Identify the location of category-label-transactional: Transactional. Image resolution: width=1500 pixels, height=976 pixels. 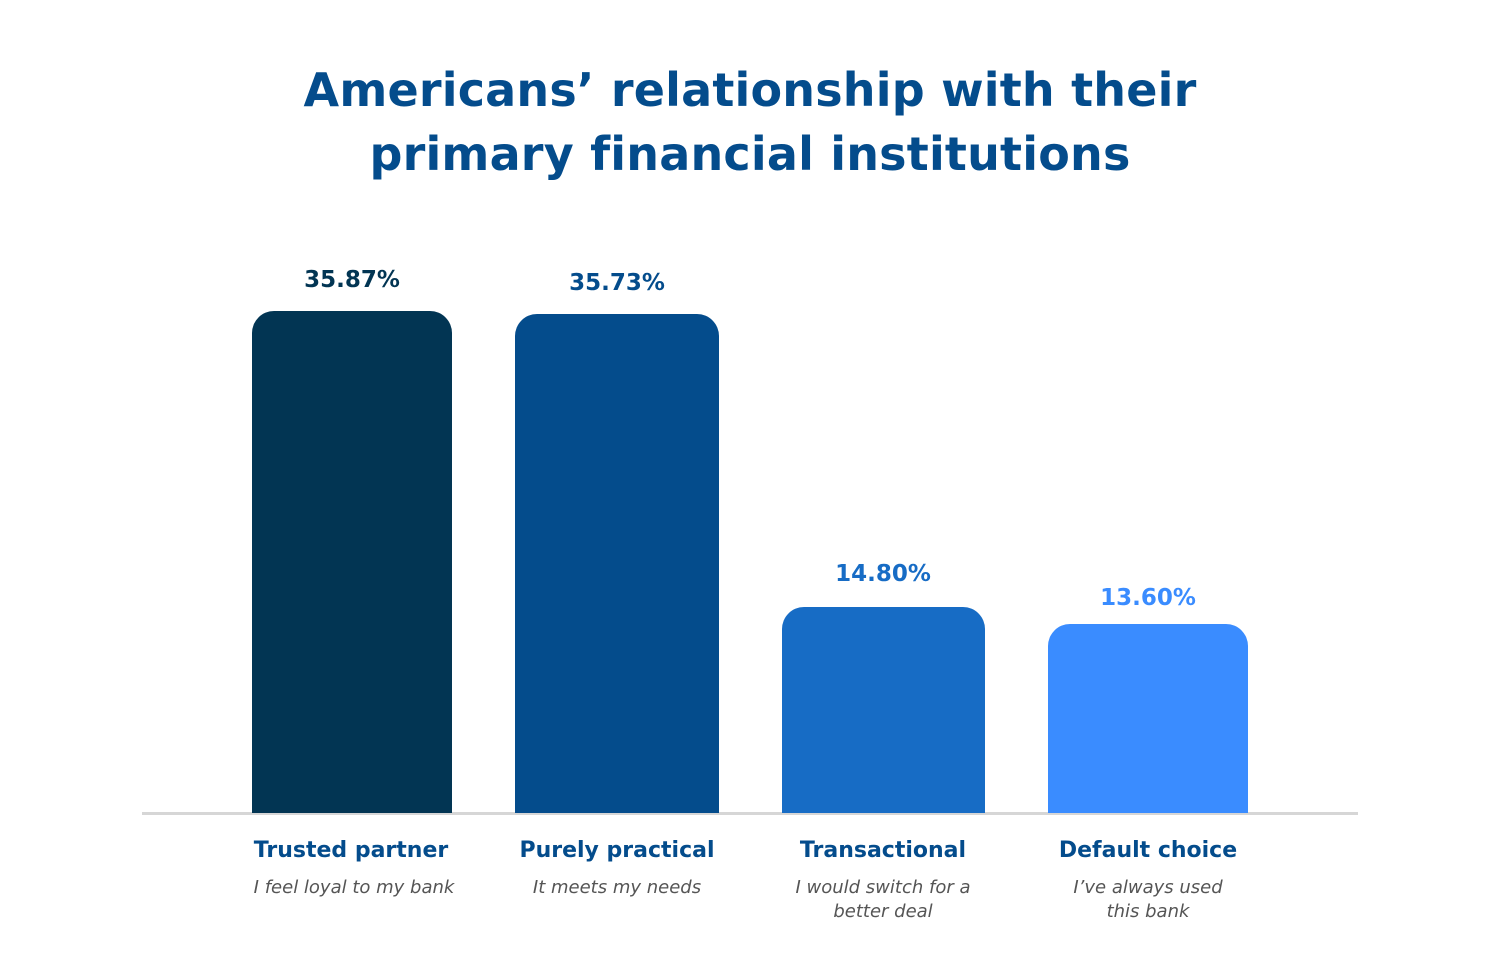
(883, 850).